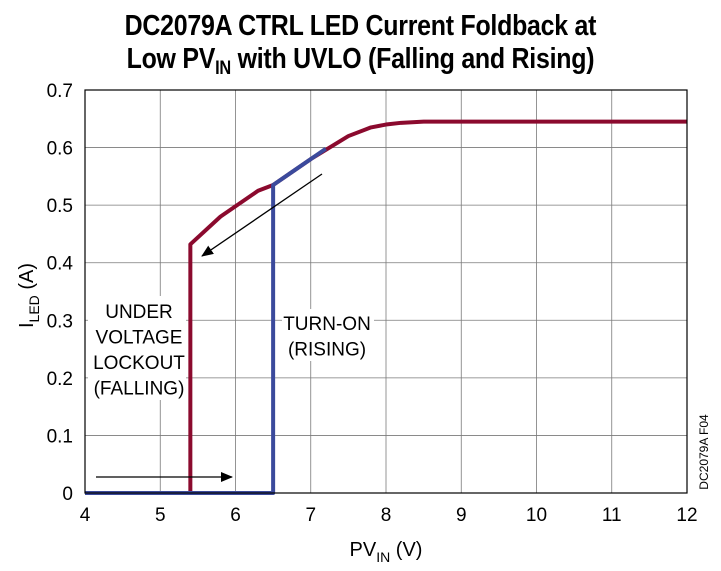  I want to click on y-tick-label: 0.1, so click(60, 436).